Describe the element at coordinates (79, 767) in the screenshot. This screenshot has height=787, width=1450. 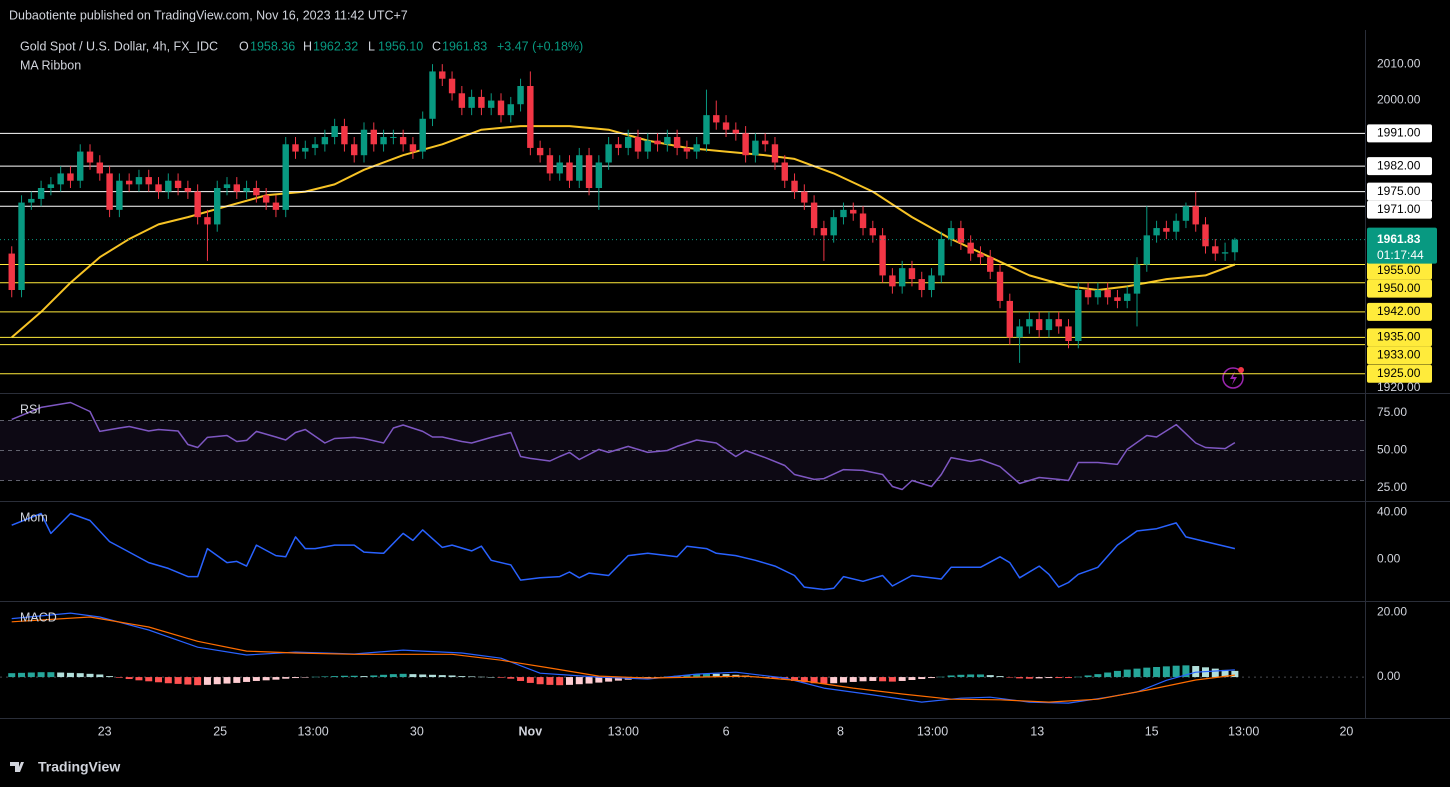
I see `brand-name: TradingView` at that location.